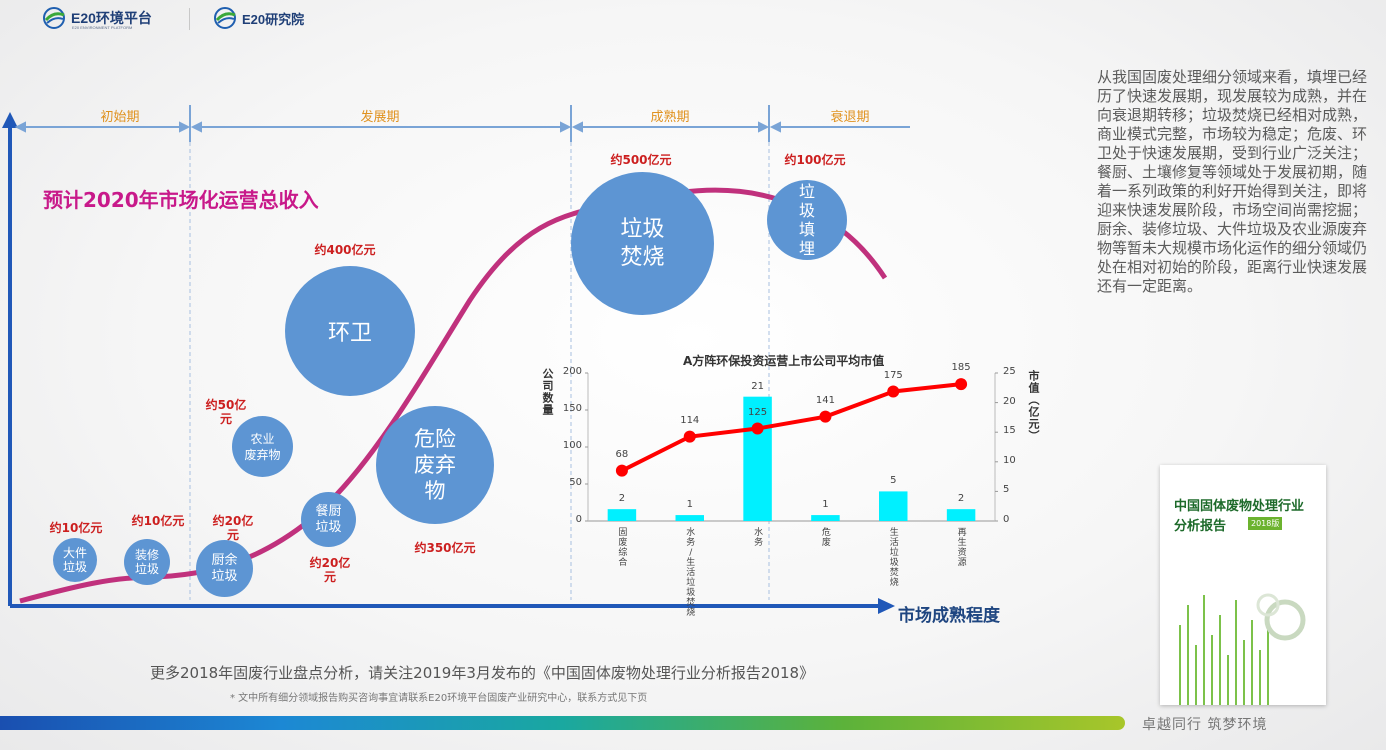  What do you see at coordinates (578, 519) in the screenshot?
I see `inset-y-left-tick: 0` at bounding box center [578, 519].